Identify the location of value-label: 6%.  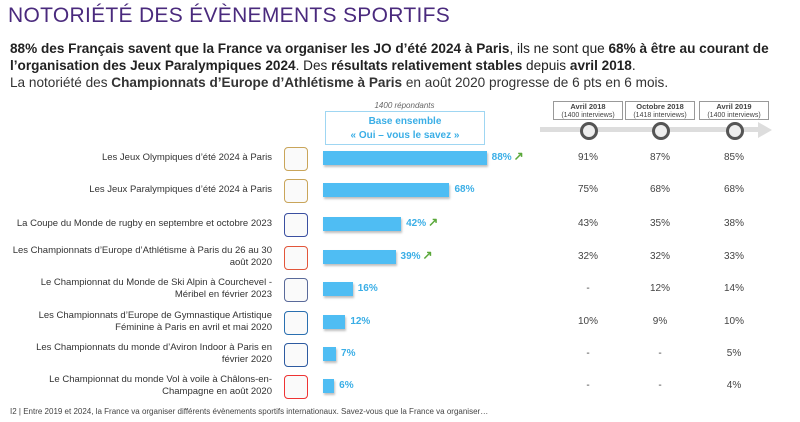
(346, 385).